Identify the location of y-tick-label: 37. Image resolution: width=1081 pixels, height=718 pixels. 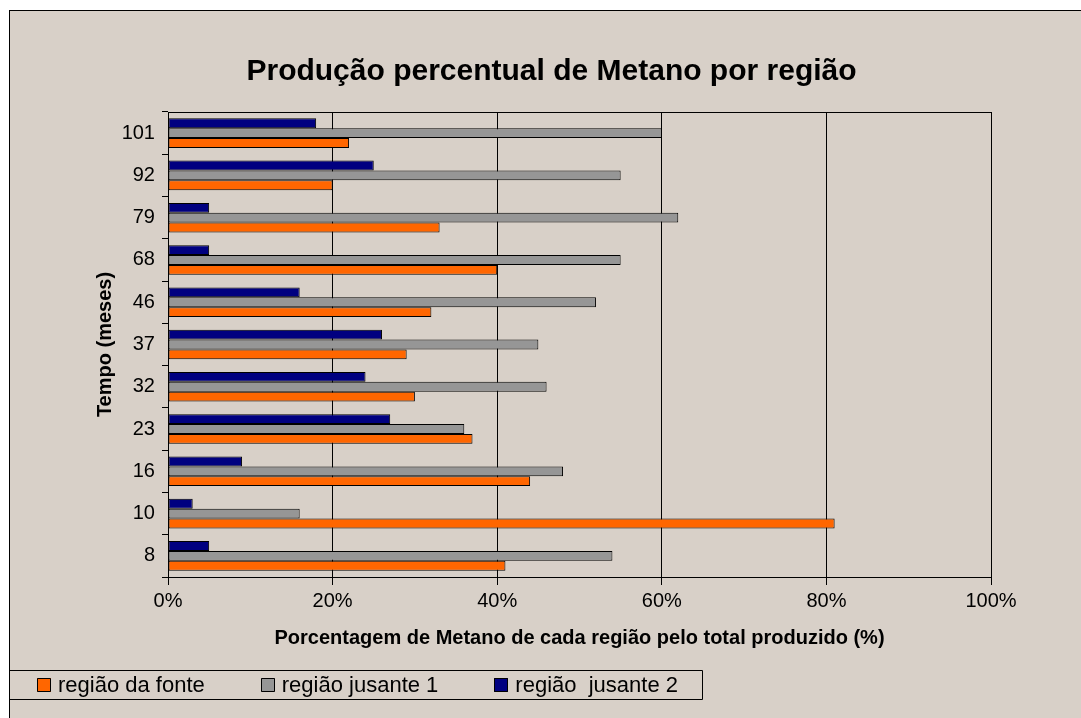
(143, 343).